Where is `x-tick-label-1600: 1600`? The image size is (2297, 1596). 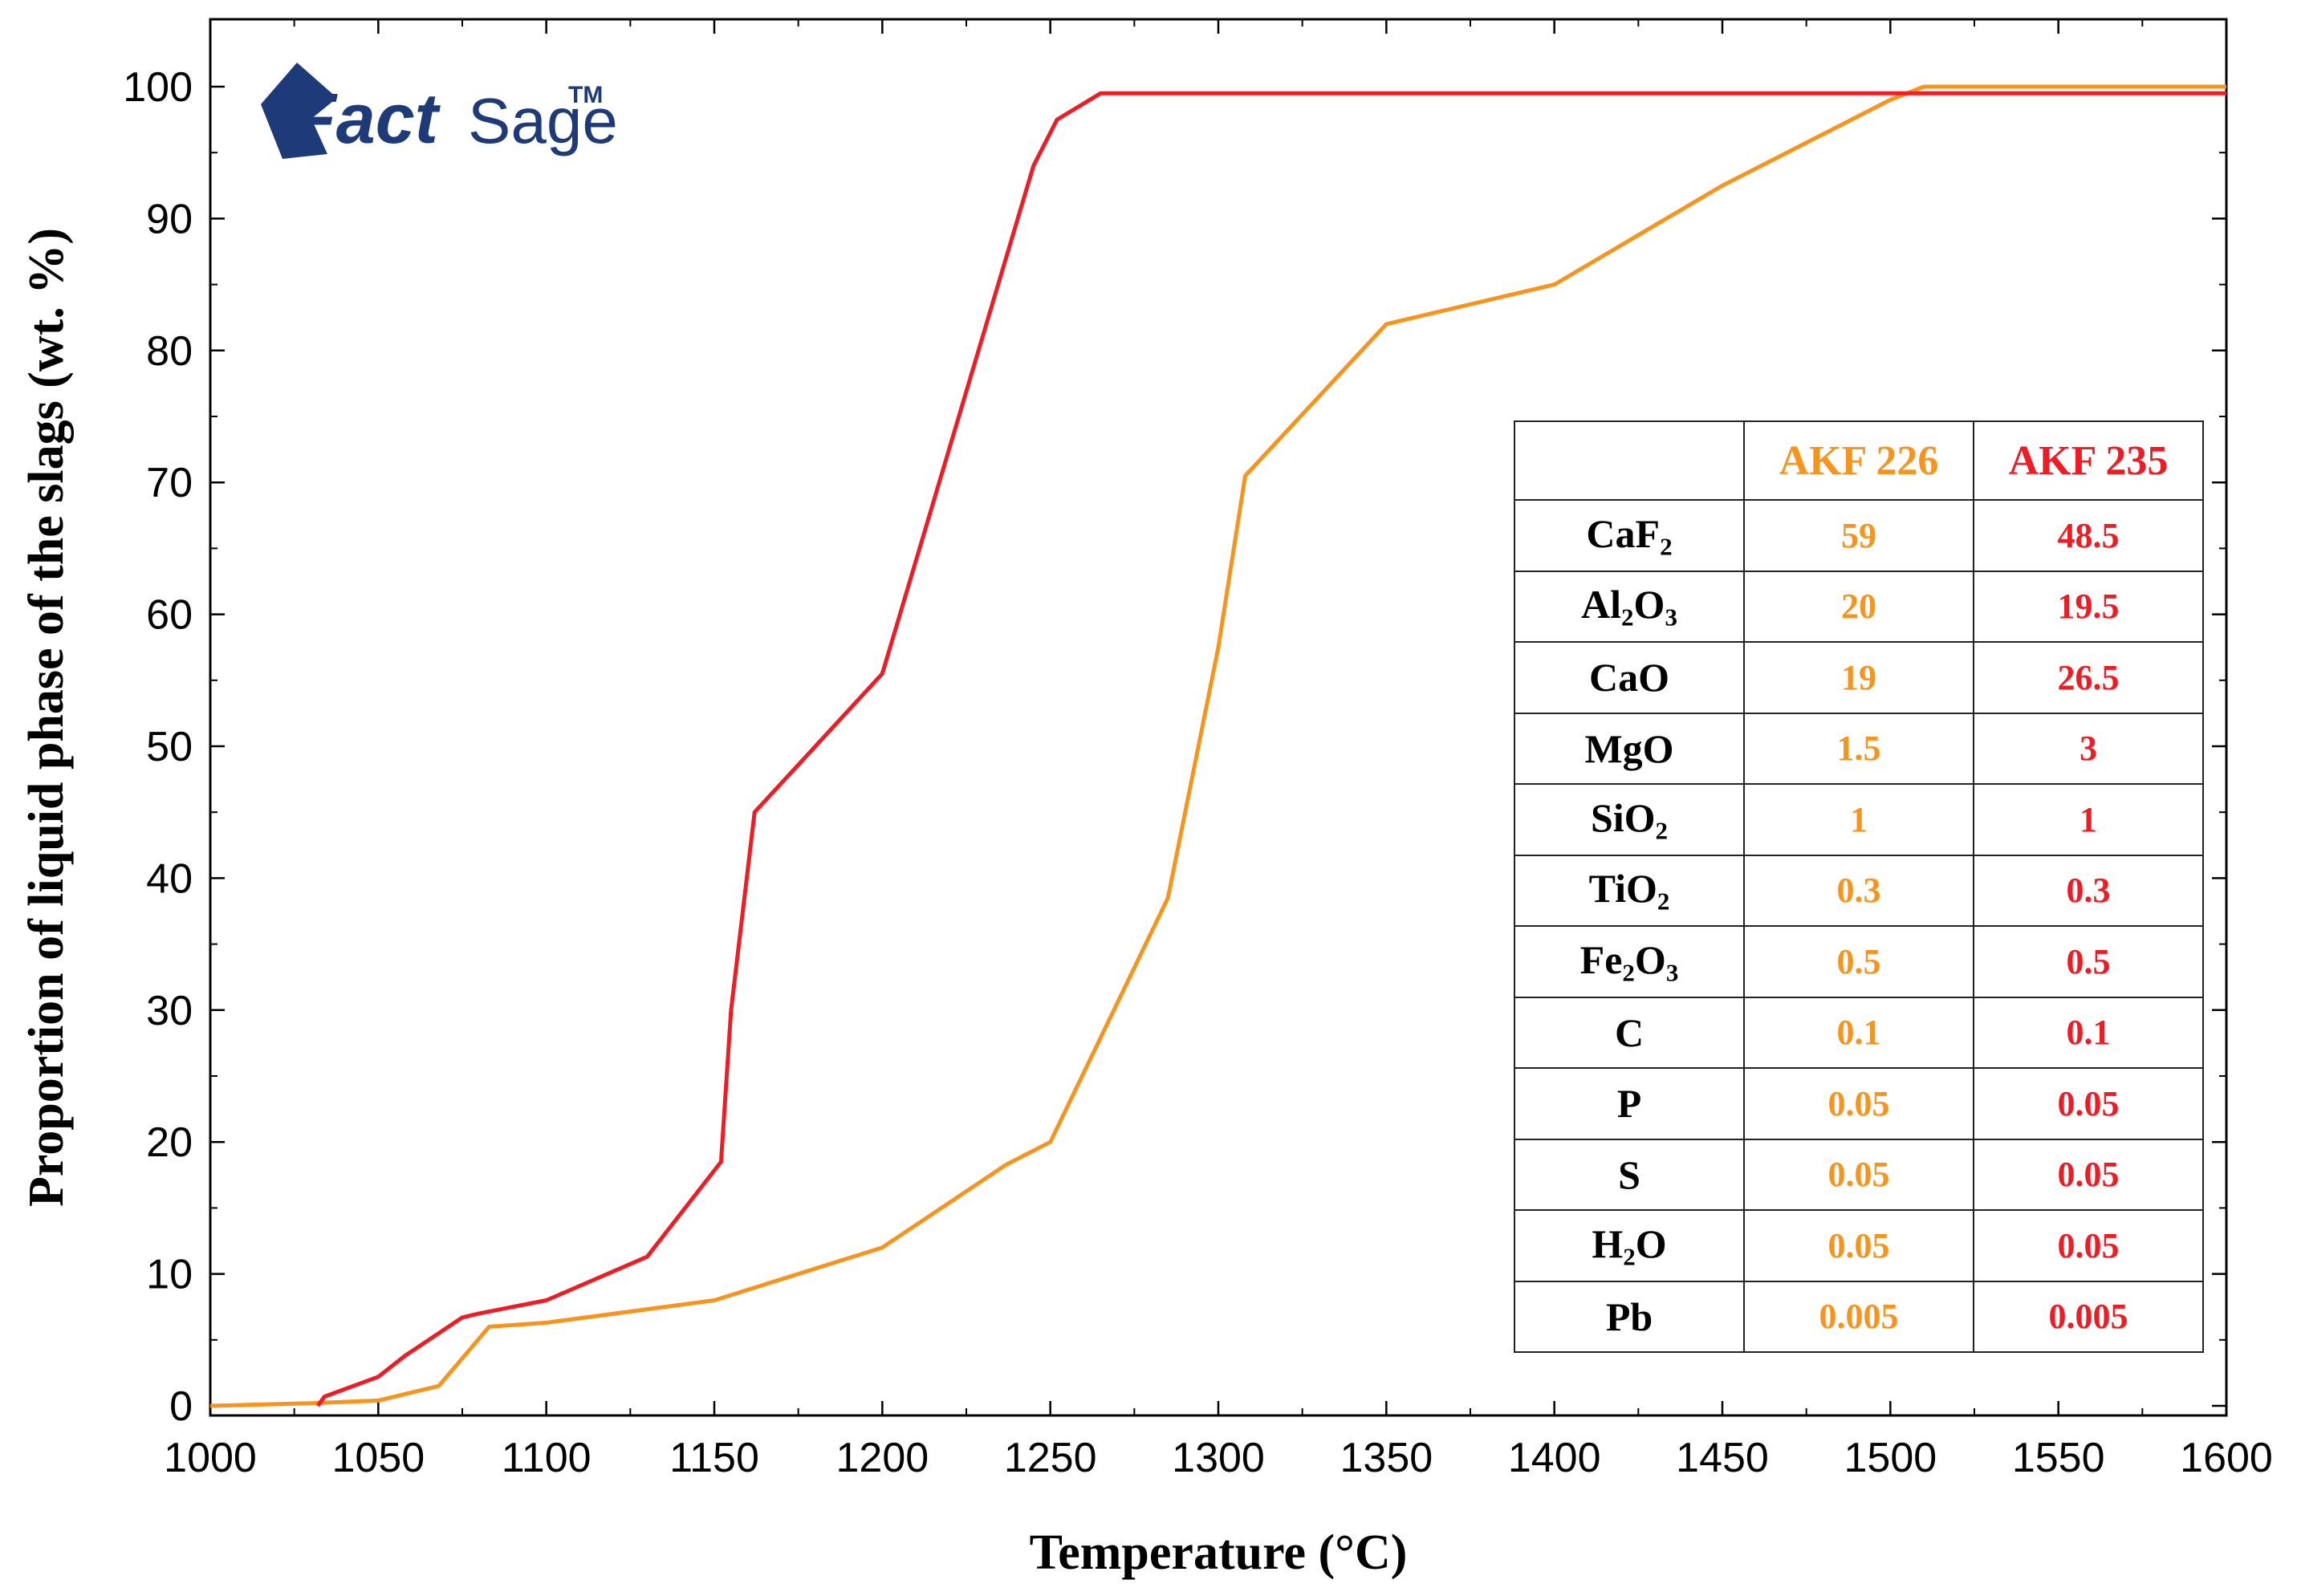 x-tick-label-1600: 1600 is located at coordinates (2226, 1458).